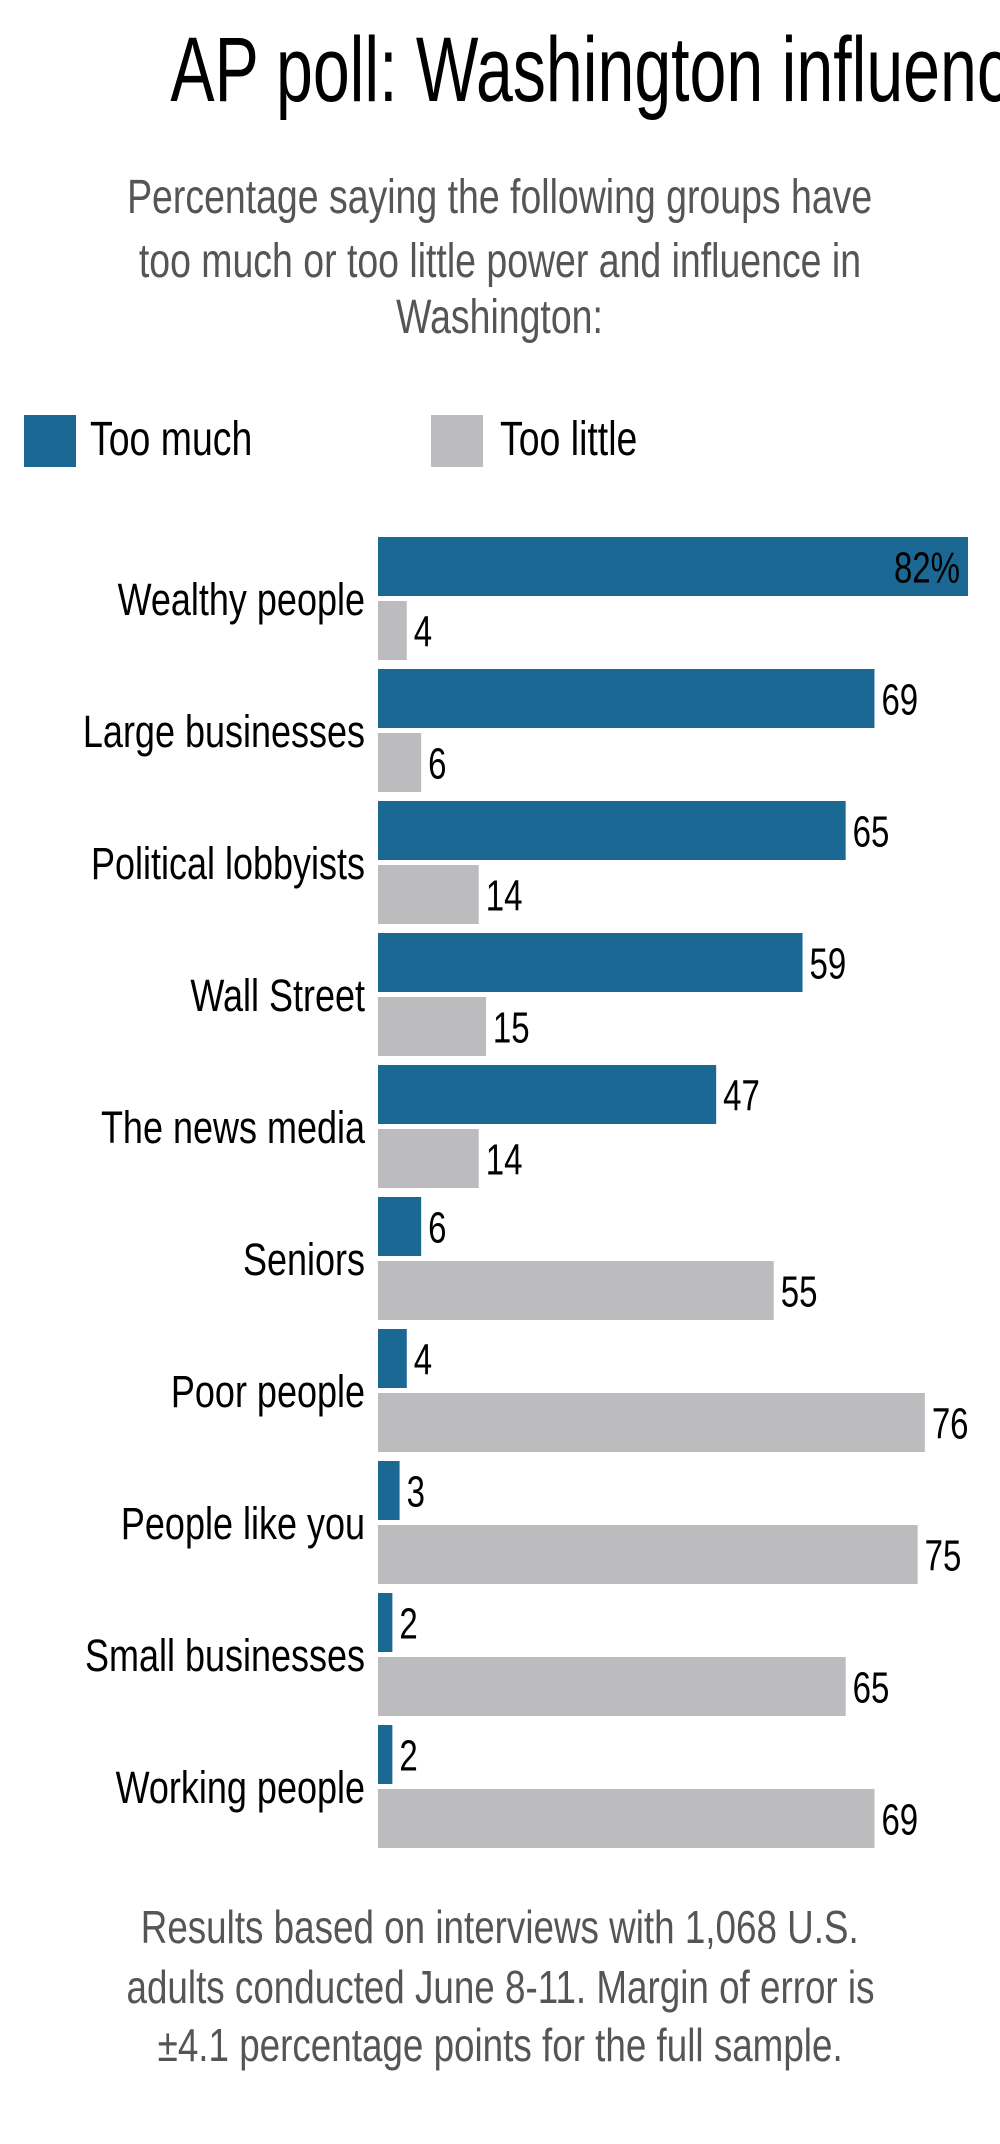  Describe the element at coordinates (543, 598) in the screenshot. I see `bar-group-wealthy-people: 82% 4 Wealthy people` at that location.